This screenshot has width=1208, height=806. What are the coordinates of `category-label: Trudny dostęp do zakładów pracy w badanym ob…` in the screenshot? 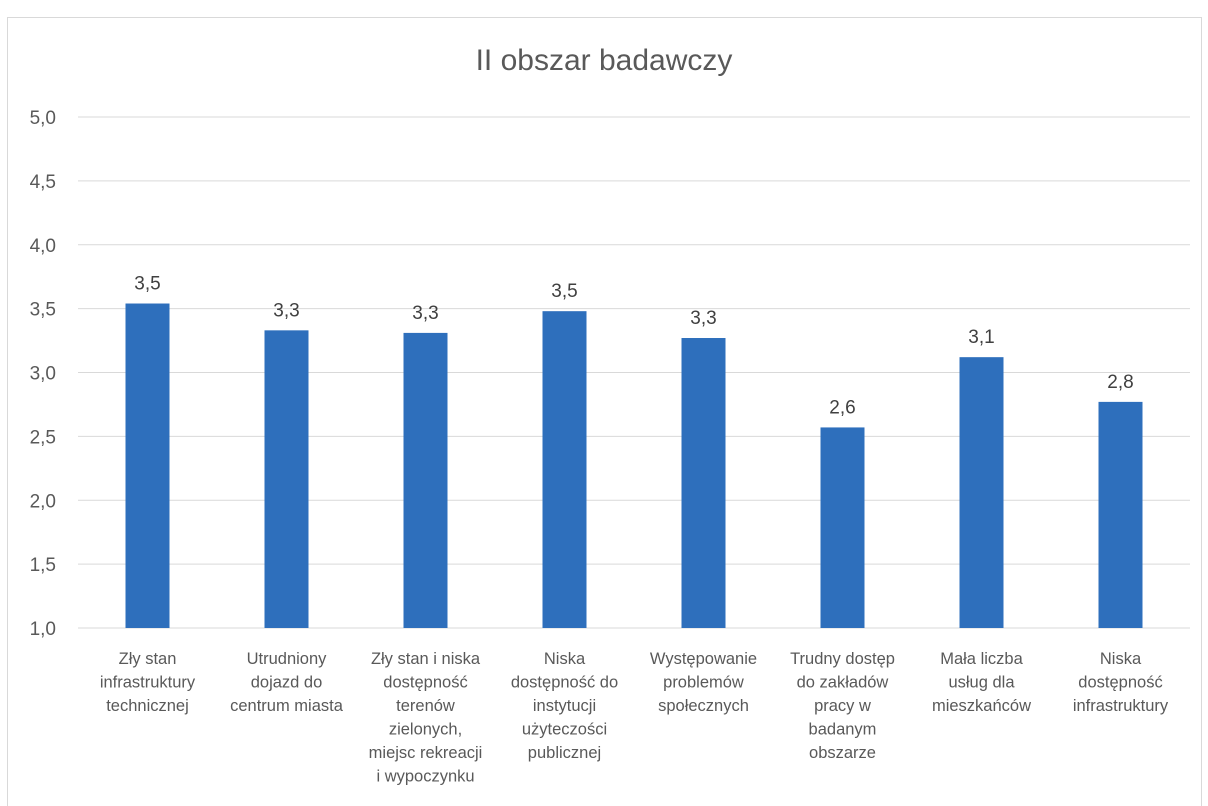 It's located at (842, 706).